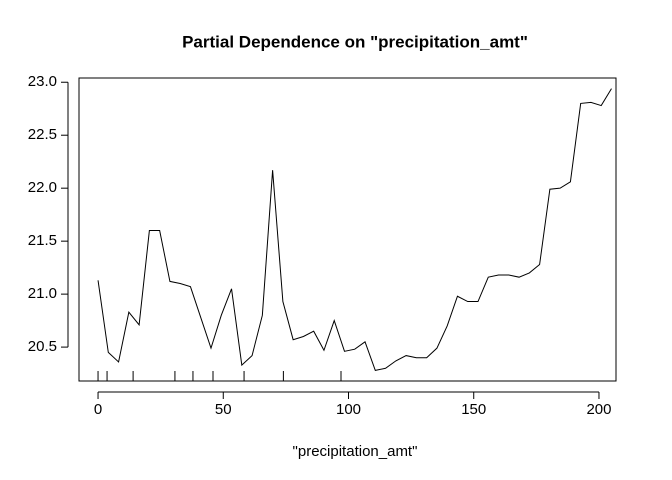 This screenshot has height=480, width=672. Describe the element at coordinates (598, 409) in the screenshot. I see `x-tick-label: 200` at that location.